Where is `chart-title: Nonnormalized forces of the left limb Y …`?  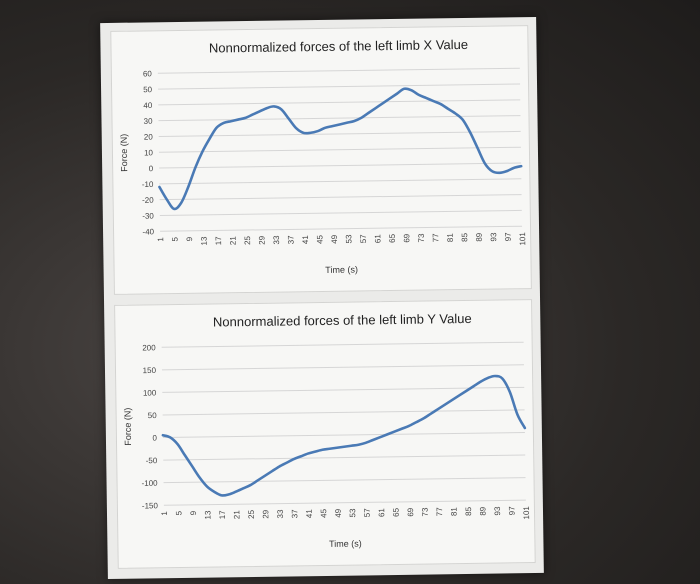
chart-title: Nonnormalized forces of the left limb Y … is located at coordinates (342, 320).